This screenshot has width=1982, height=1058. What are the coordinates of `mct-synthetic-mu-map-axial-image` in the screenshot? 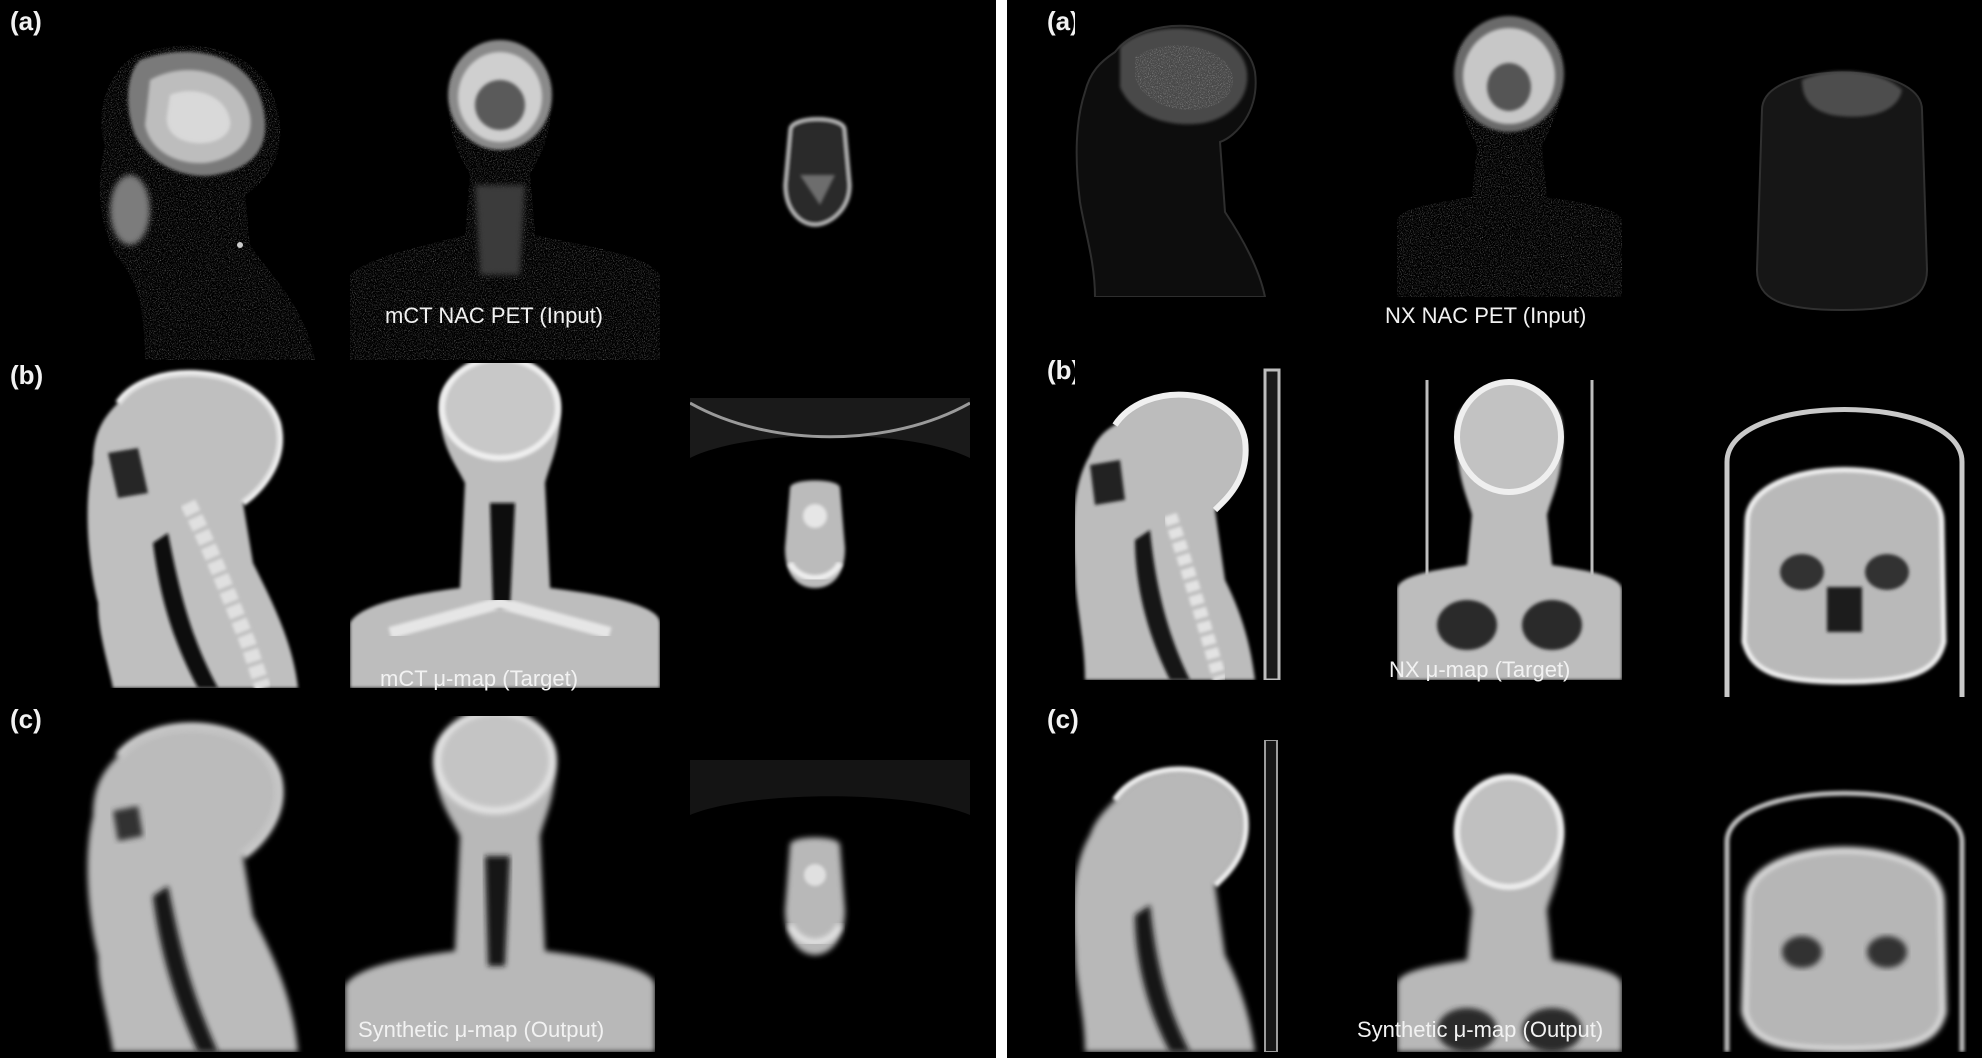 It's located at (830, 906).